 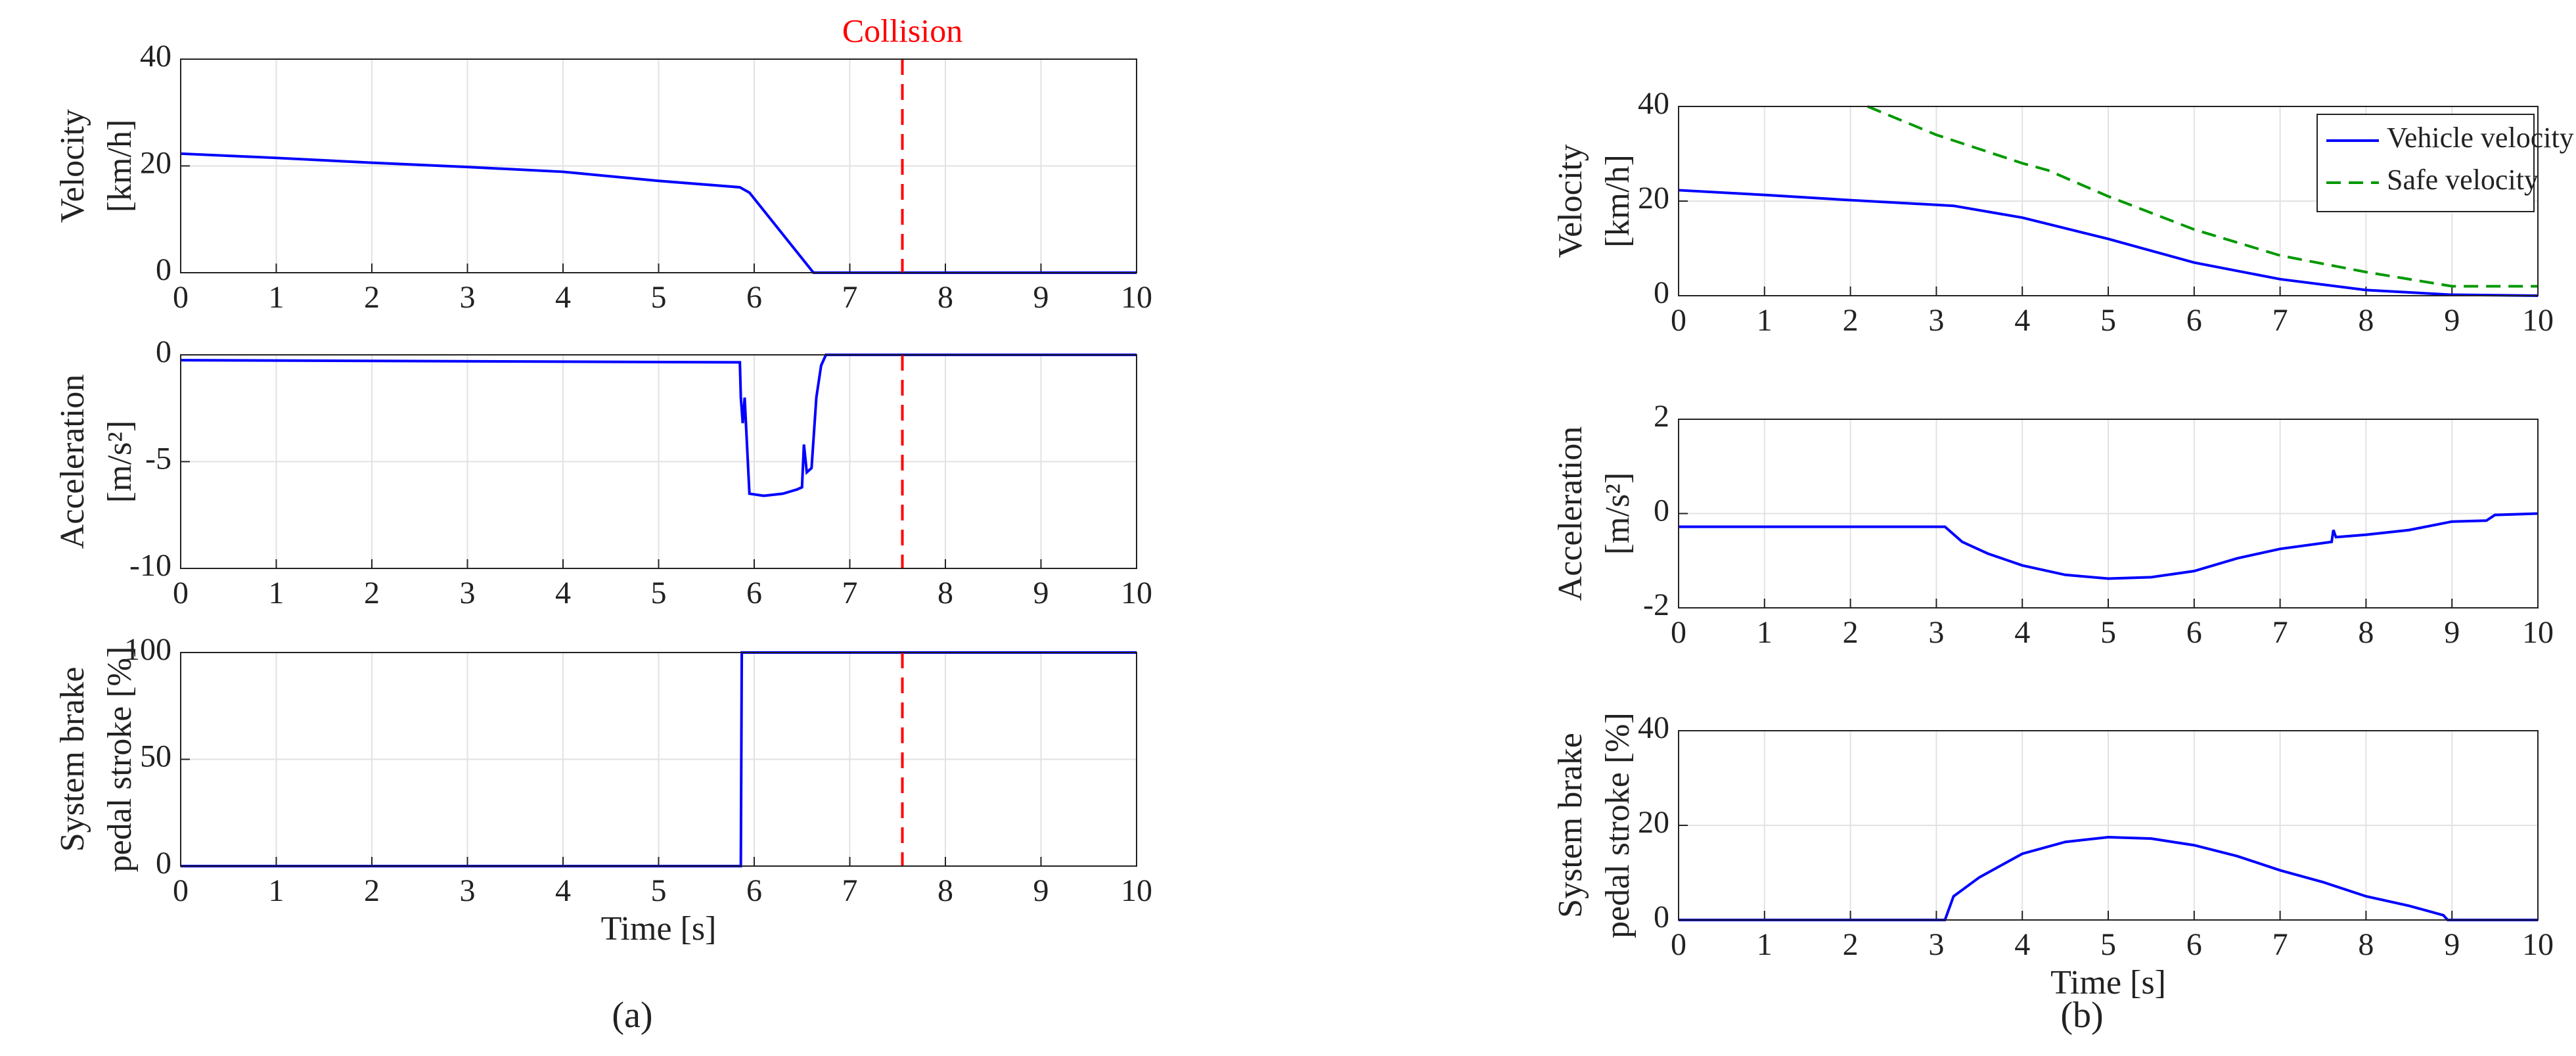 I want to click on legend-box, so click(x=2425, y=163).